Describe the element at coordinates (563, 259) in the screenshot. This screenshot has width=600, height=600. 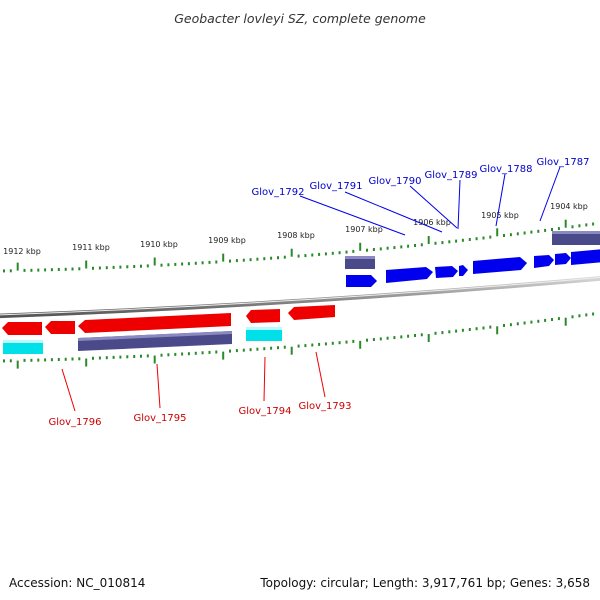
I see `gene-arrow-glov-1787b` at that location.